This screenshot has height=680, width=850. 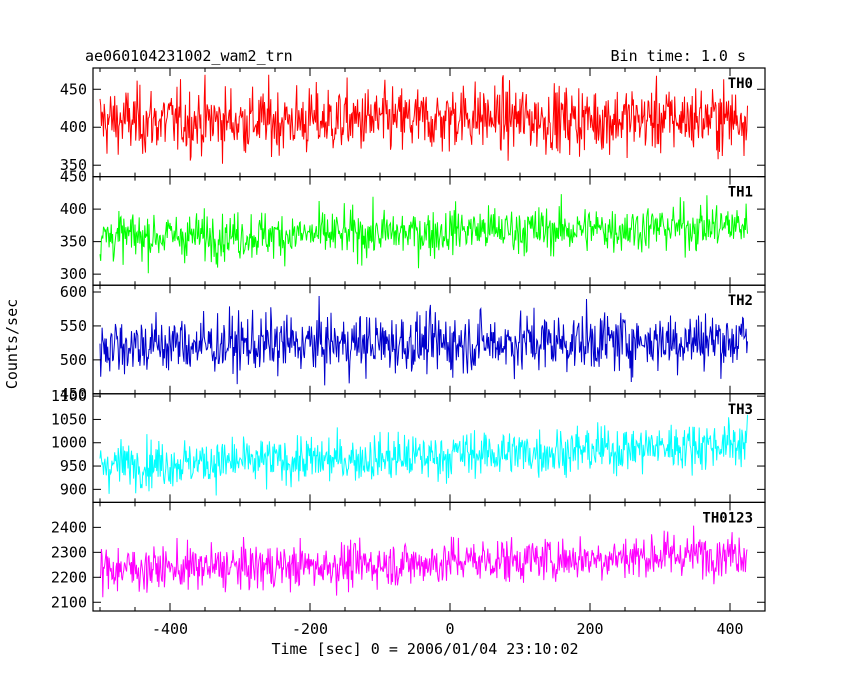 I want to click on series-line-th1, so click(x=423, y=234).